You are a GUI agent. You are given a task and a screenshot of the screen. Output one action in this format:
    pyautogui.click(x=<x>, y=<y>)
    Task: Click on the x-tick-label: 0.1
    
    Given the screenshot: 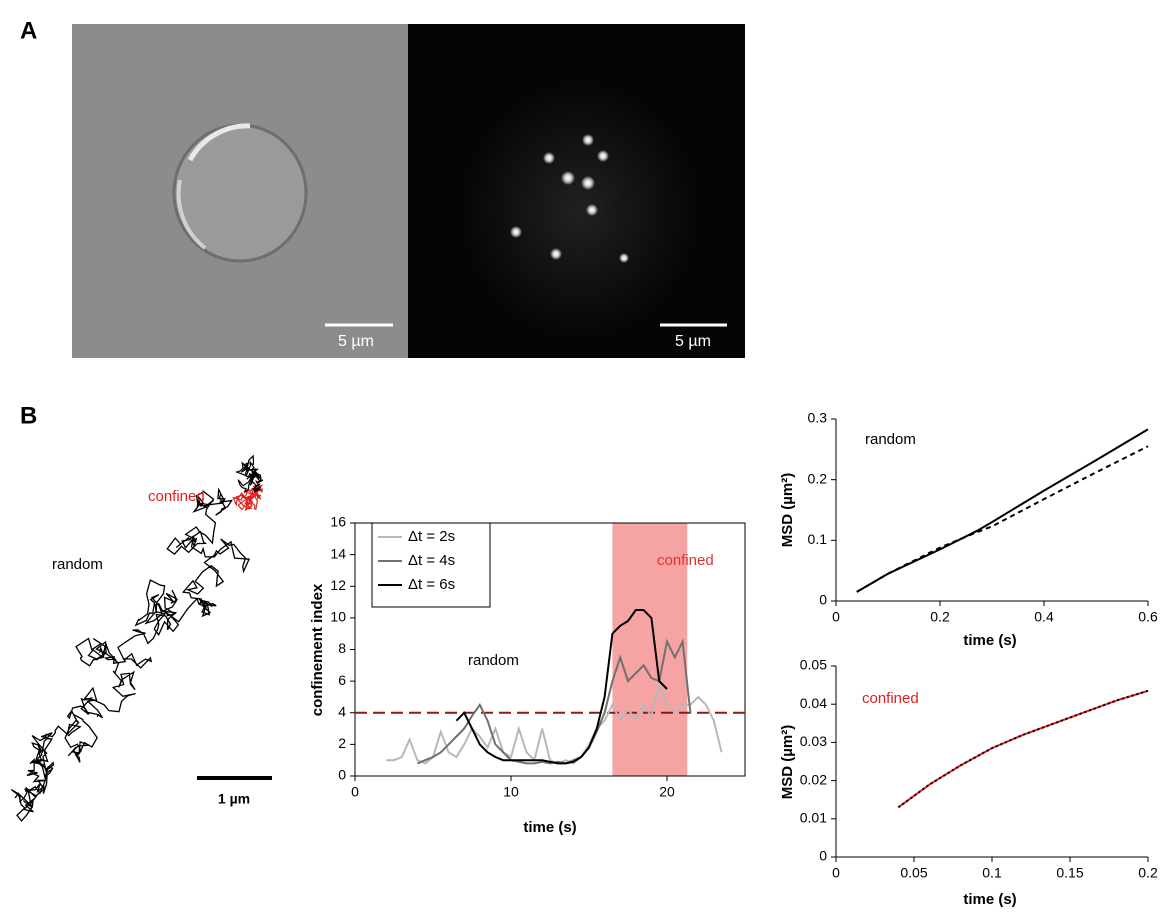 What is the action you would take?
    pyautogui.click(x=992, y=873)
    